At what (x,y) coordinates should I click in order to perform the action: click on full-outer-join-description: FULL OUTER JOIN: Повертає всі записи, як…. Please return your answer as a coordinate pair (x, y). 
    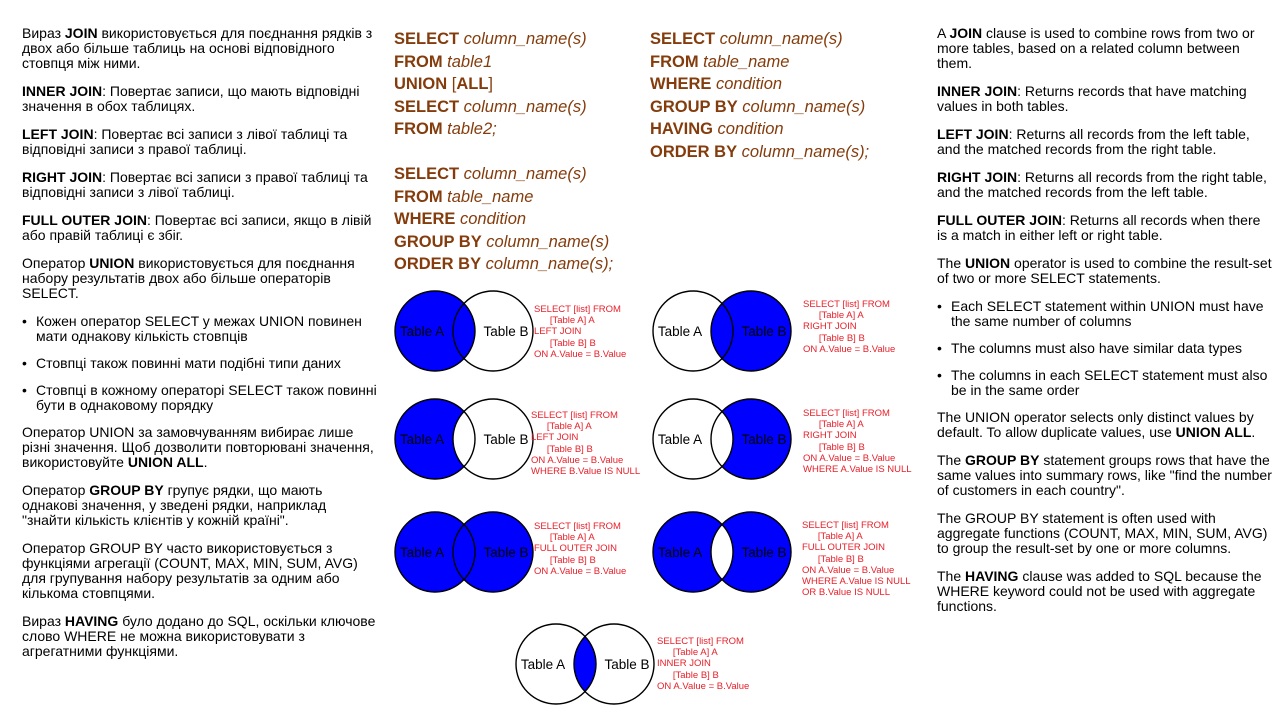
    Looking at the image, I should click on (197, 227).